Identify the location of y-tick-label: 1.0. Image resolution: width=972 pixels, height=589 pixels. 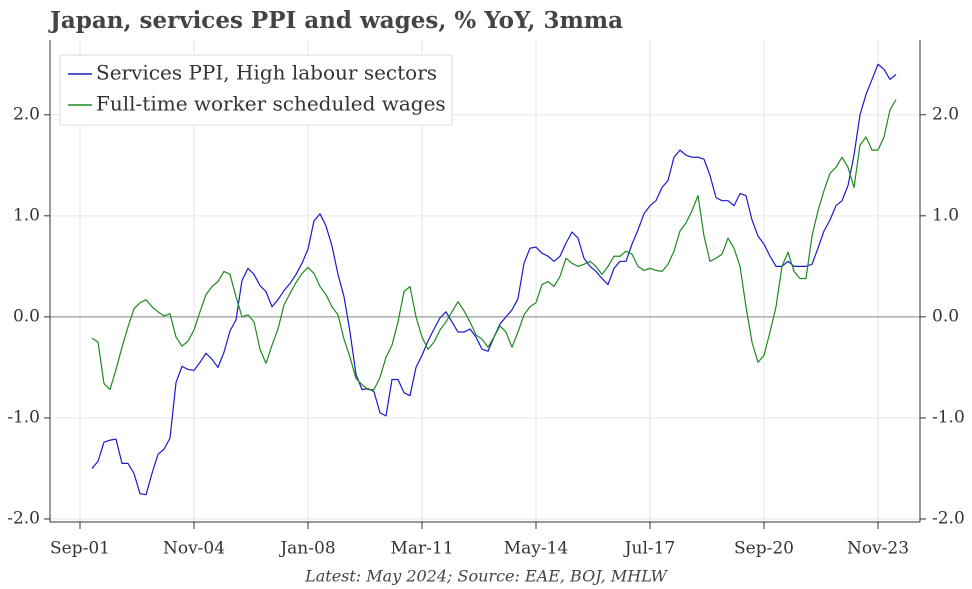
(26, 215).